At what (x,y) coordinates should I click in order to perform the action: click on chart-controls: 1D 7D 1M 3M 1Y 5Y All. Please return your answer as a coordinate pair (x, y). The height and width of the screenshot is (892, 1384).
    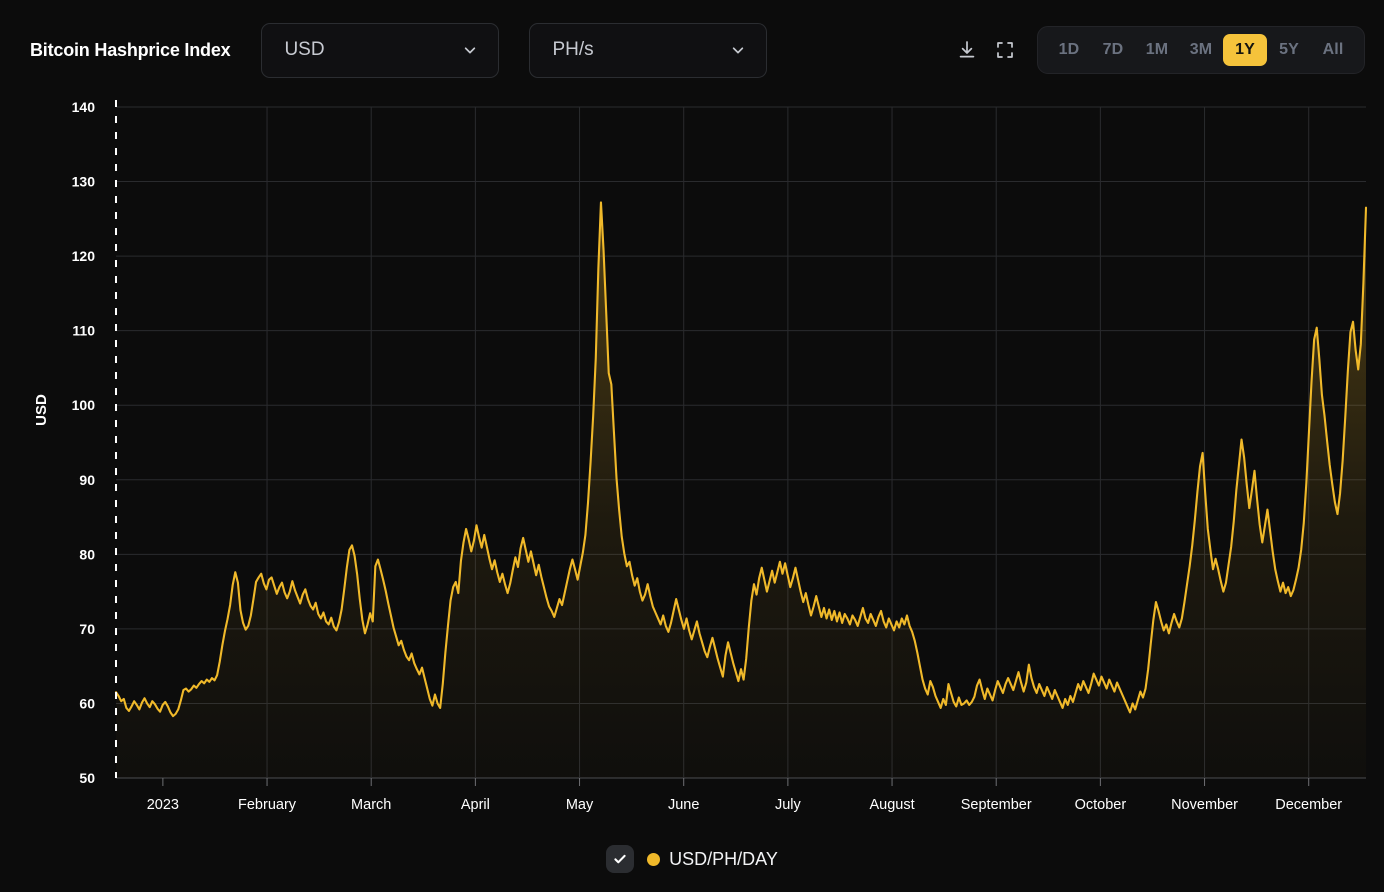
    Looking at the image, I should click on (1159, 50).